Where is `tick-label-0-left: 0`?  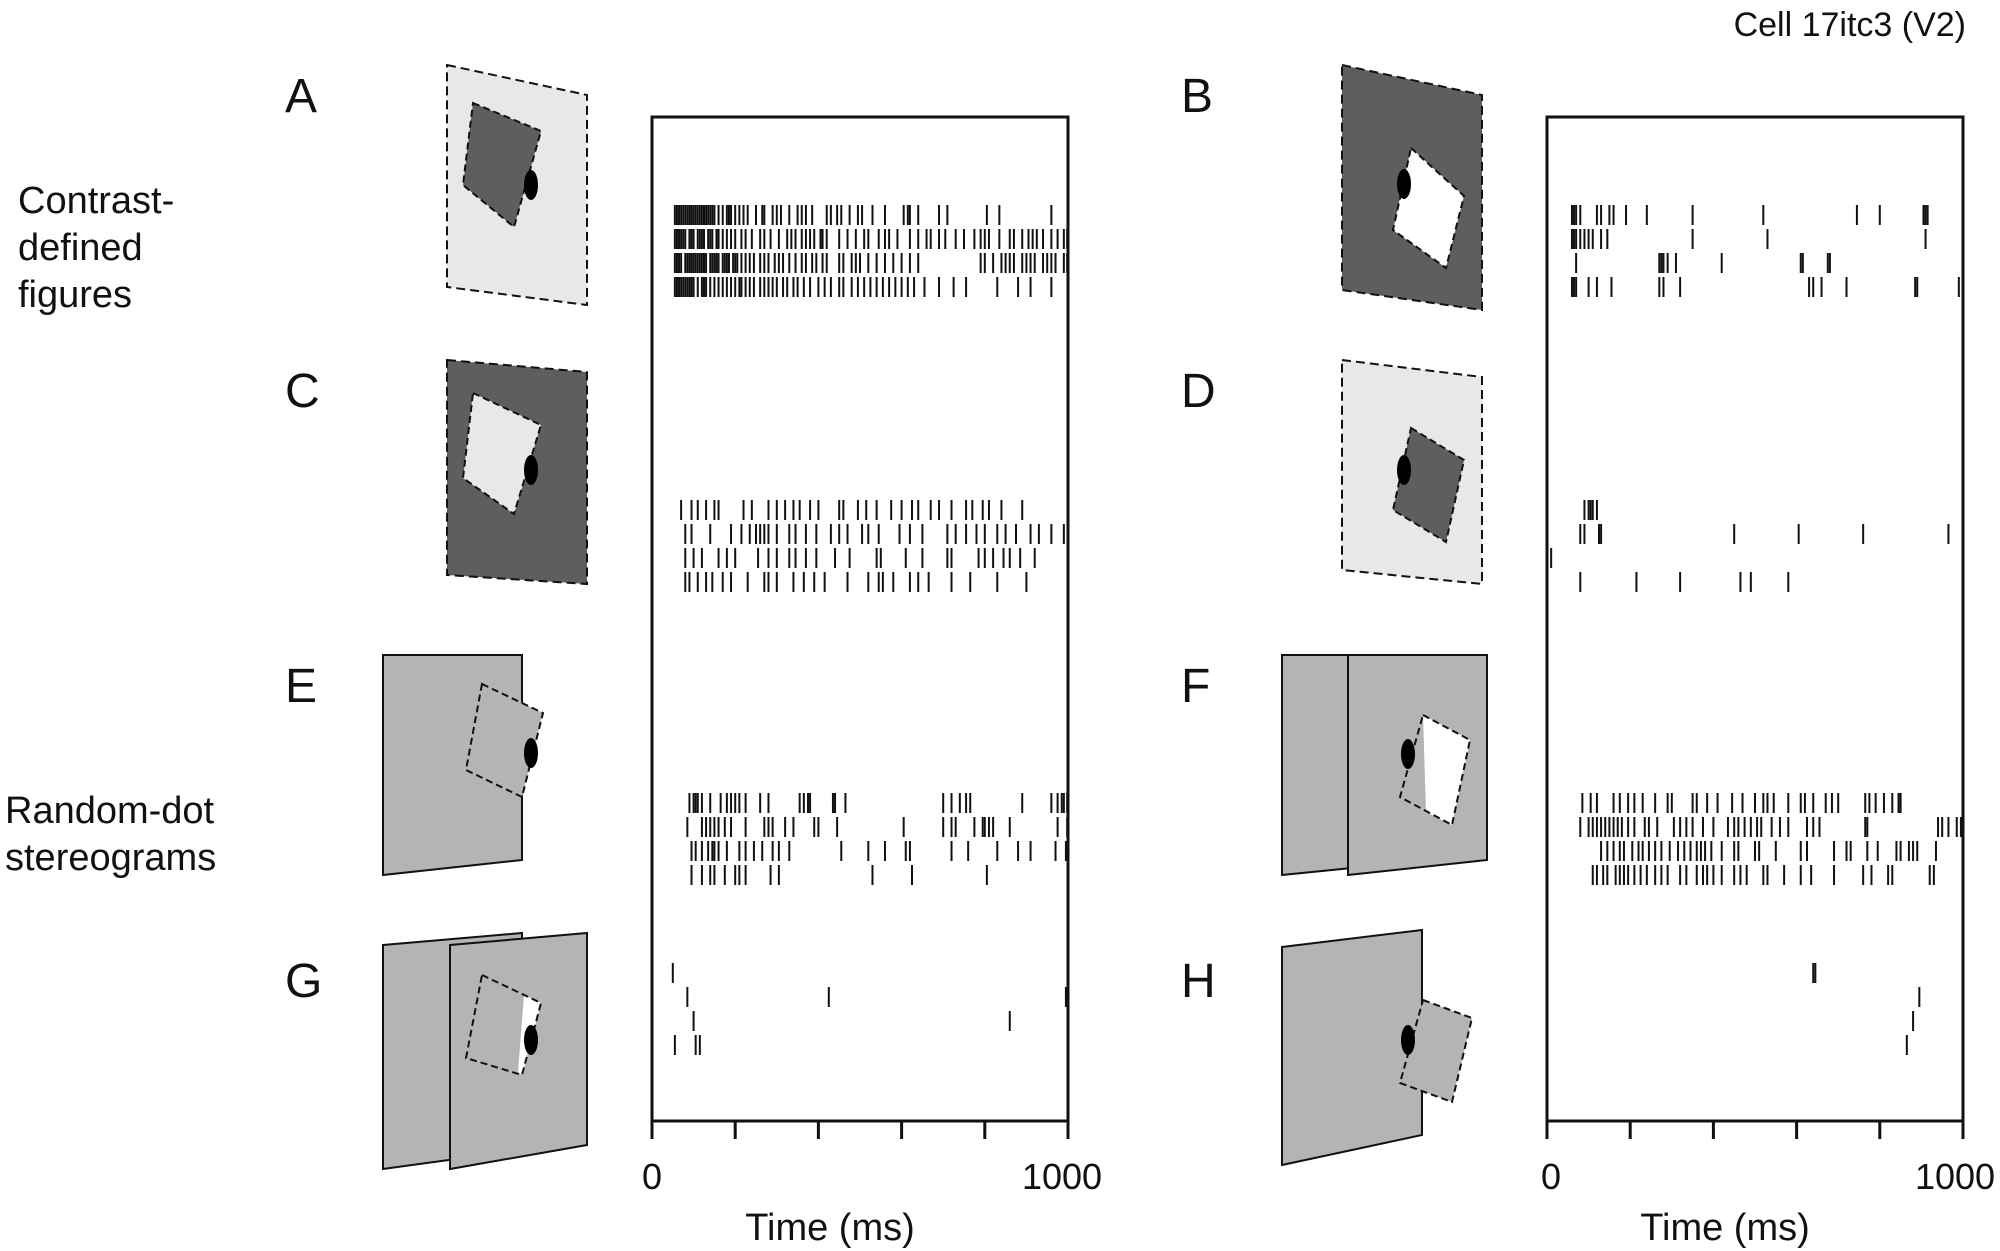 tick-label-0-left: 0 is located at coordinates (652, 1176).